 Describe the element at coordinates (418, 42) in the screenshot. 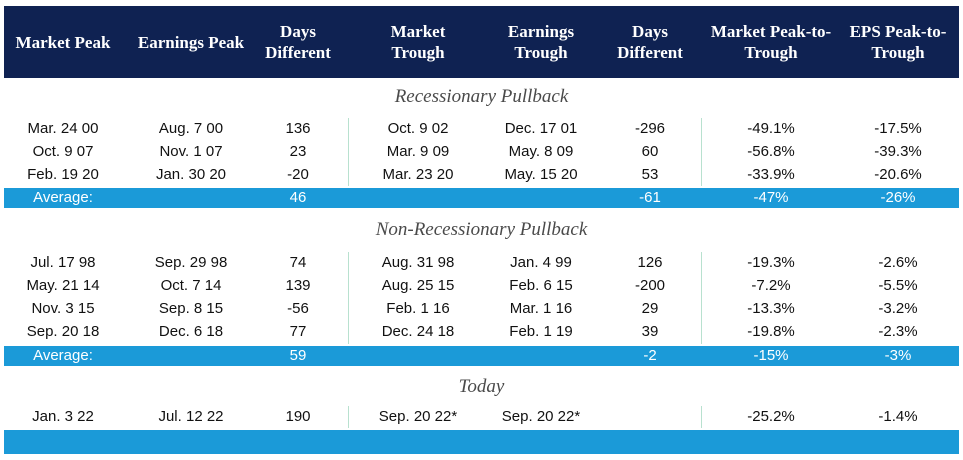

I see `header-market-trough: Market Trough` at that location.